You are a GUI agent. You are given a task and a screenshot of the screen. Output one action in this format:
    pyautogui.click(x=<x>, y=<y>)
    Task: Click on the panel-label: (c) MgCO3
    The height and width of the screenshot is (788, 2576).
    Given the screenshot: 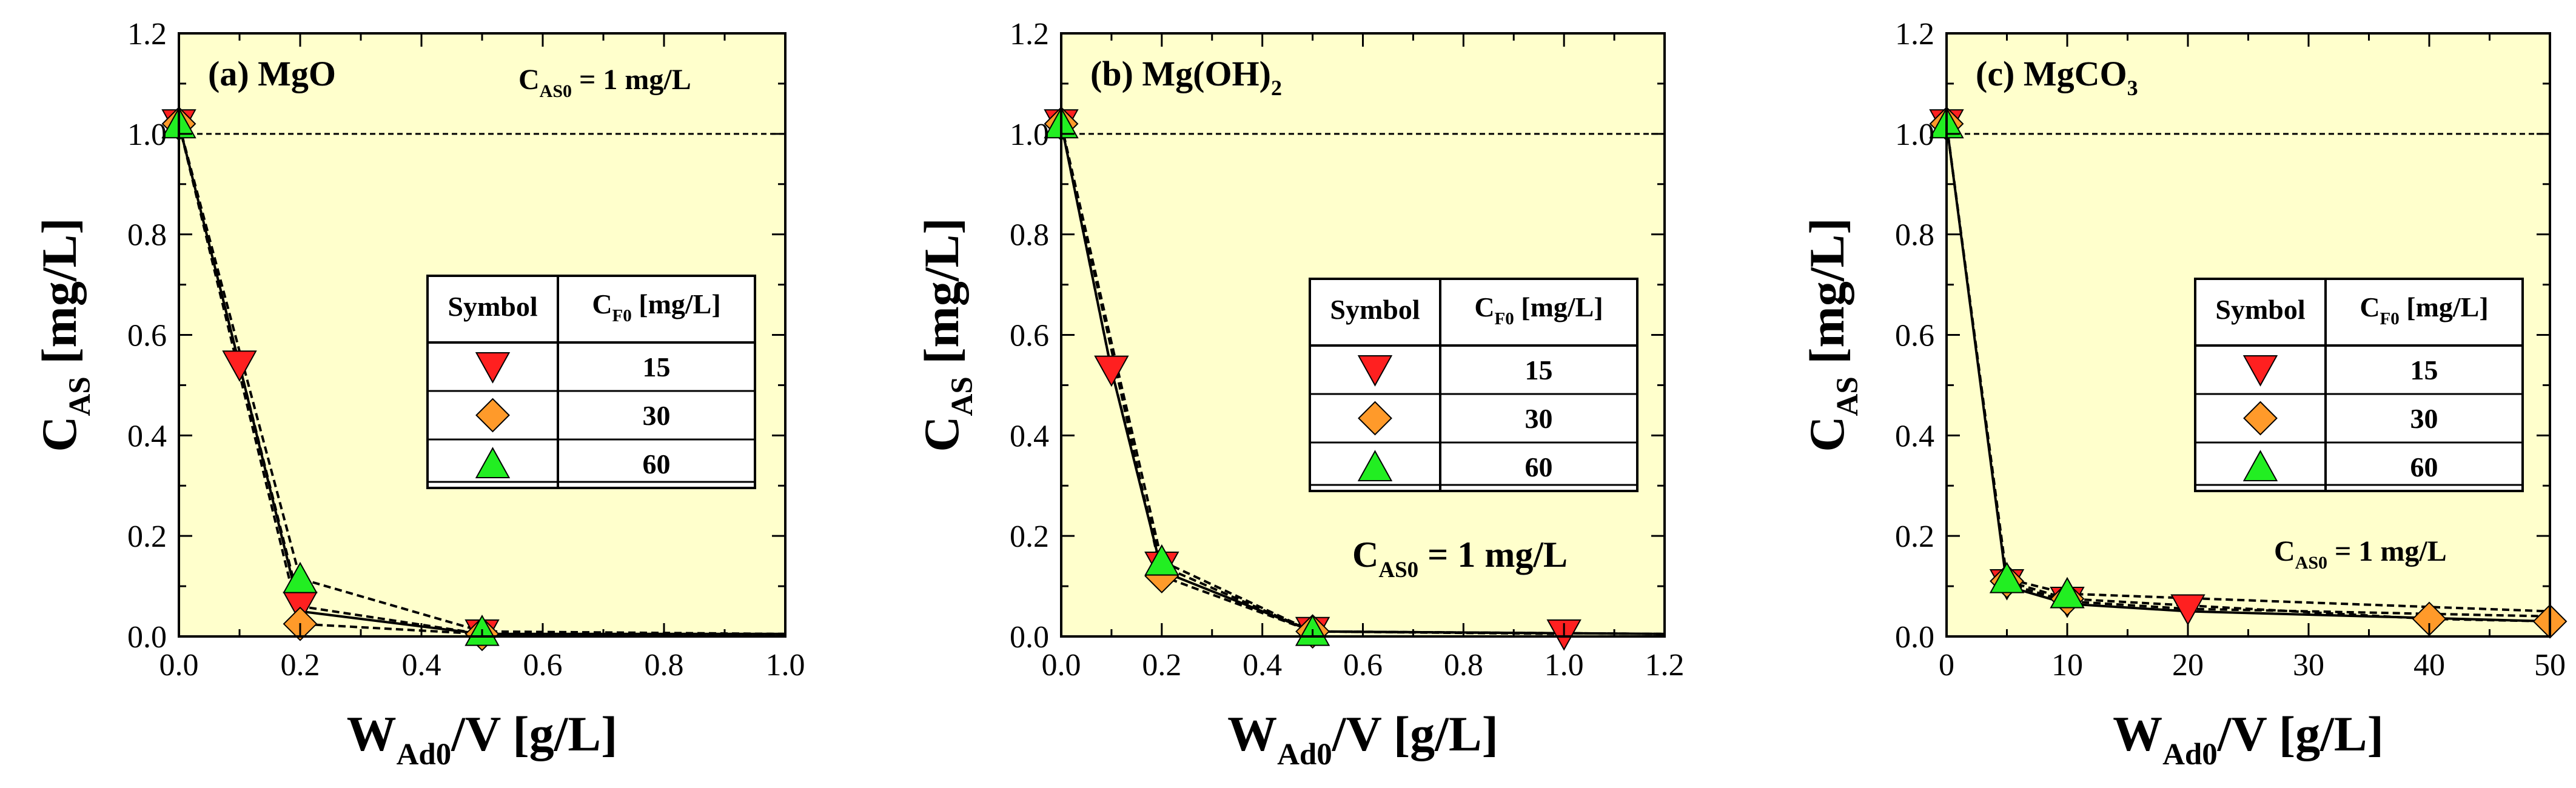 What is the action you would take?
    pyautogui.click(x=2057, y=77)
    